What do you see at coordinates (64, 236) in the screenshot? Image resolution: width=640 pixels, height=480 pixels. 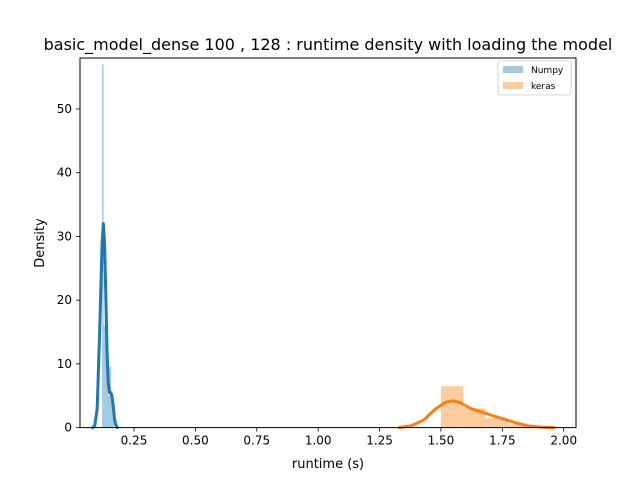 I see `y-tick-label: 30` at bounding box center [64, 236].